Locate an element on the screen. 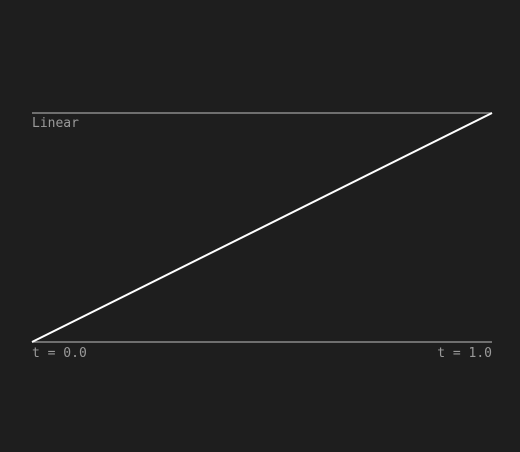 This screenshot has height=452, width=520. x-start-label: t = 0.0 is located at coordinates (59, 353).